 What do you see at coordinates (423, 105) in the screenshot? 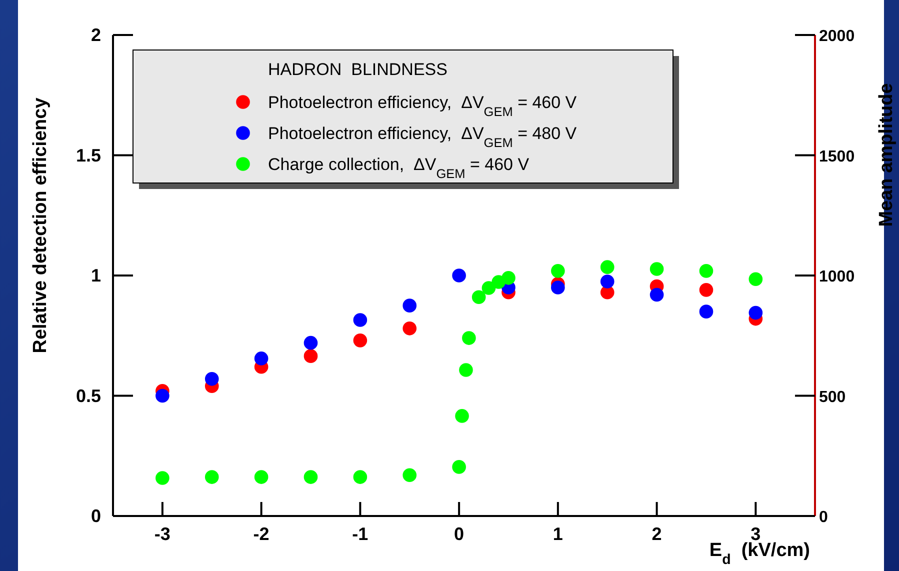
I see `legend-label: Photoelectron efficiency, ΔV$_{GEM}$ = 460 V` at bounding box center [423, 105].